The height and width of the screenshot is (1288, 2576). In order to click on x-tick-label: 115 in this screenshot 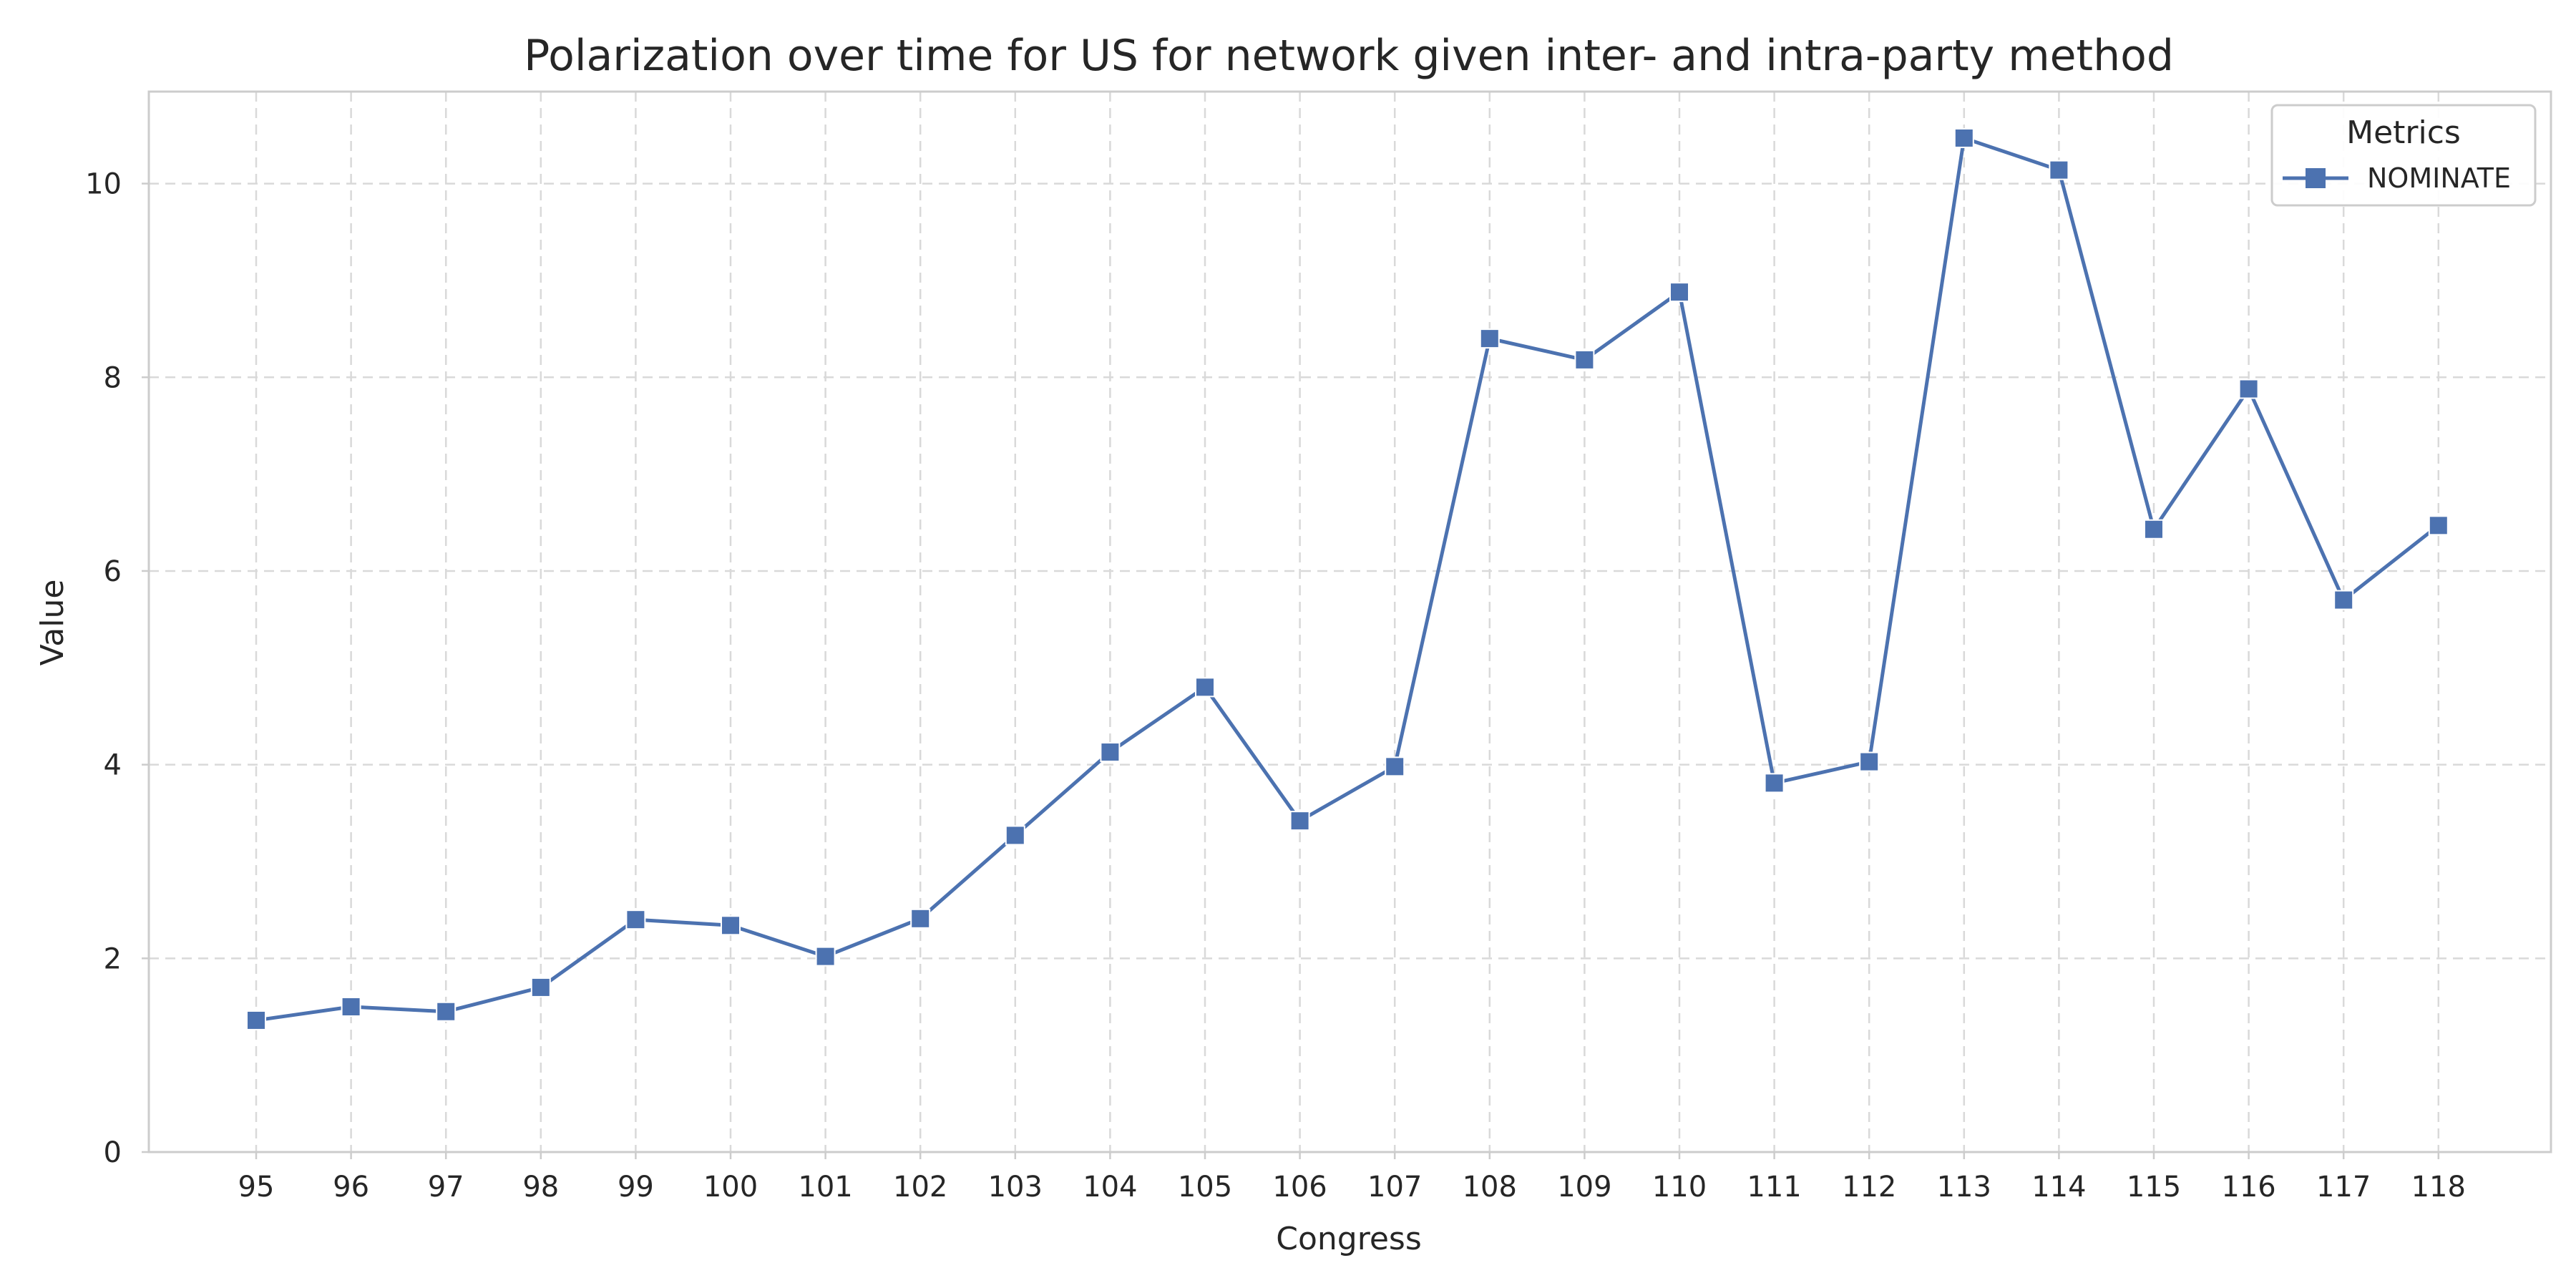, I will do `click(2154, 1187)`.